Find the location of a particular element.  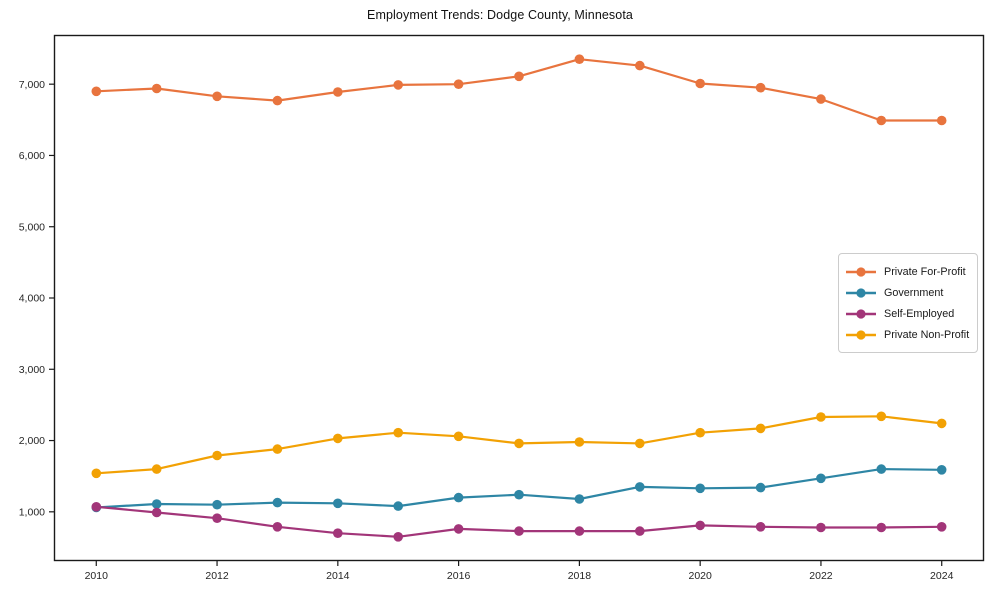

y-tick-label: 3,000 is located at coordinates (32, 370).